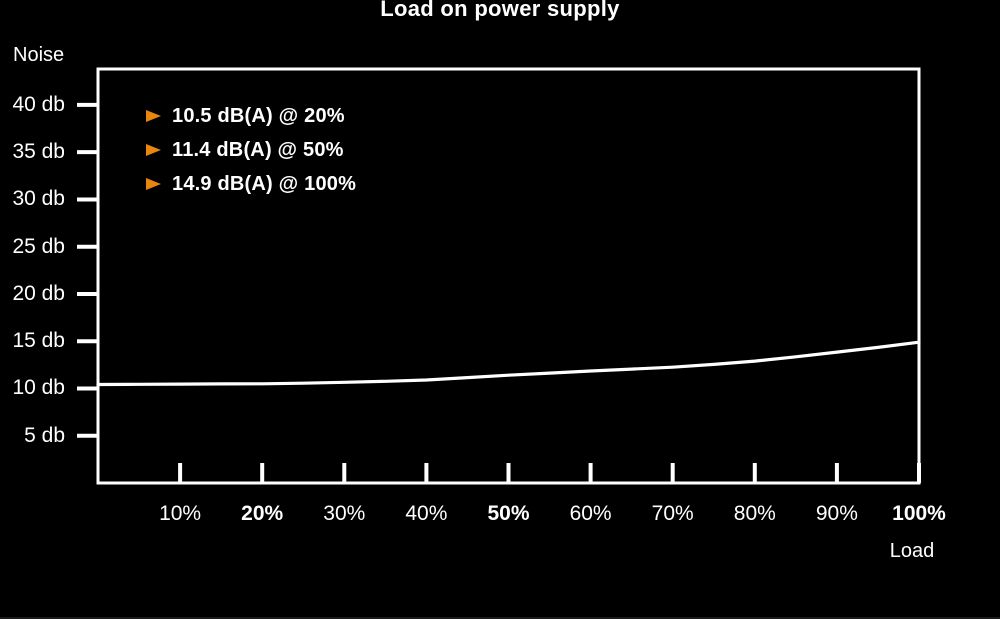 The height and width of the screenshot is (619, 1000). Describe the element at coordinates (912, 551) in the screenshot. I see `x-axis-title: Load` at that location.